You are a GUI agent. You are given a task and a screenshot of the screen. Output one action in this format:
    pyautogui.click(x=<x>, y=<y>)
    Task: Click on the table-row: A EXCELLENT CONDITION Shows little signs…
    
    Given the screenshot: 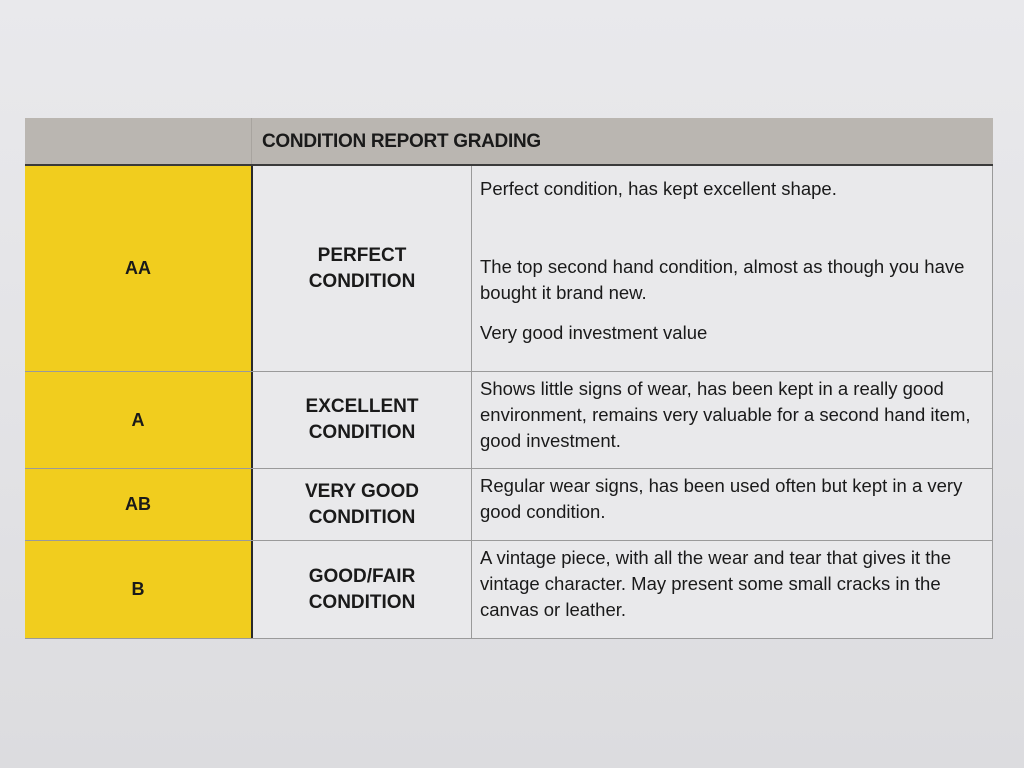 What is the action you would take?
    pyautogui.click(x=509, y=420)
    